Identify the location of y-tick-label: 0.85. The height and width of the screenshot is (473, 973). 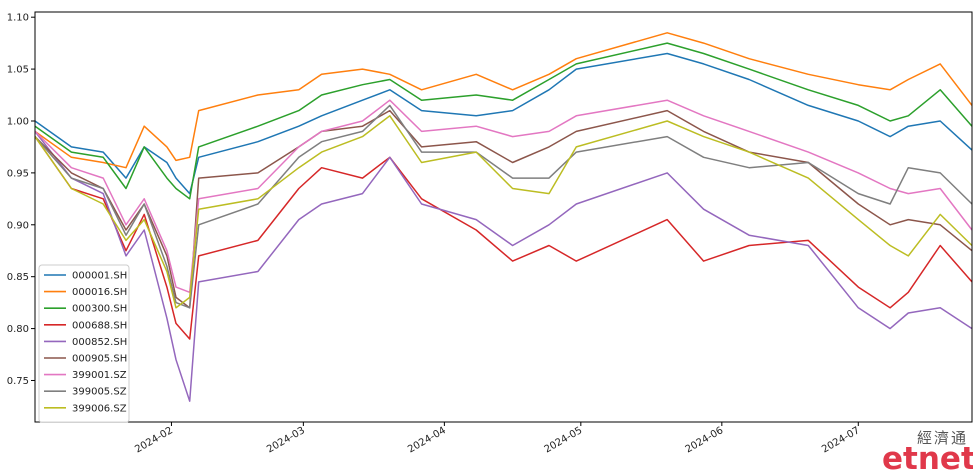
(18, 277).